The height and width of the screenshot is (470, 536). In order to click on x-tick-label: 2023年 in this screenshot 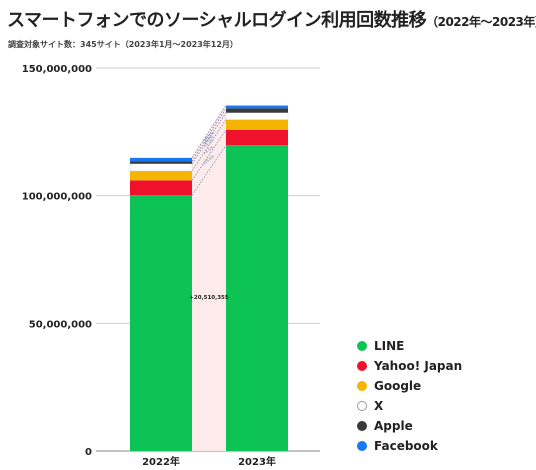, I will do `click(257, 461)`.